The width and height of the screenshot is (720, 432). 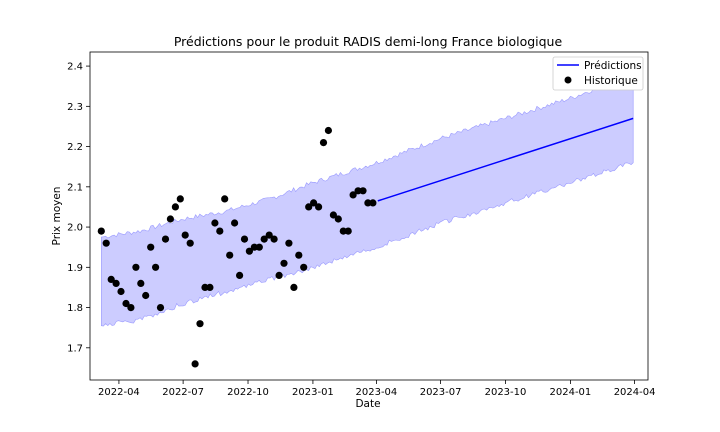 What do you see at coordinates (75, 268) in the screenshot?
I see `y-tick-label: 1.9` at bounding box center [75, 268].